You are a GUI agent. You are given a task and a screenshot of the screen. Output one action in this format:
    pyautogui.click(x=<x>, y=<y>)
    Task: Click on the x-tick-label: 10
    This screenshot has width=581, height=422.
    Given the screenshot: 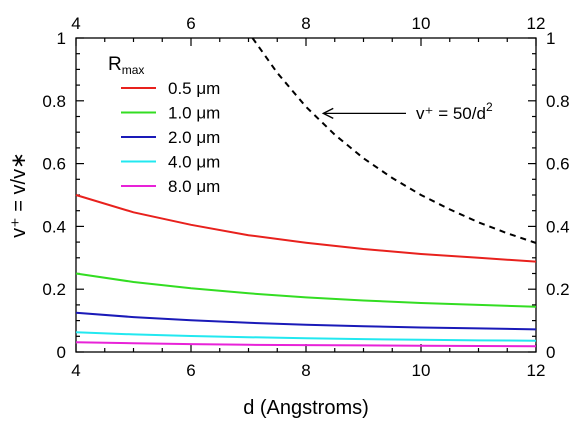 What is the action you would take?
    pyautogui.click(x=421, y=370)
    